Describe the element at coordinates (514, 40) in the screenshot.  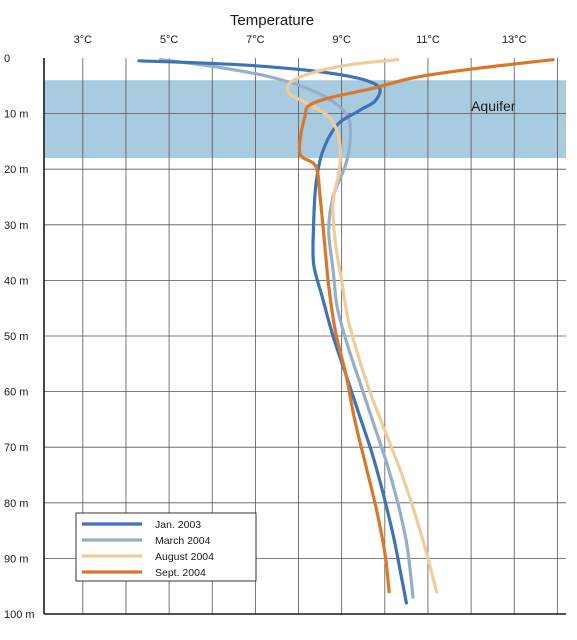
I see `x-tick-label: 13°C` at that location.